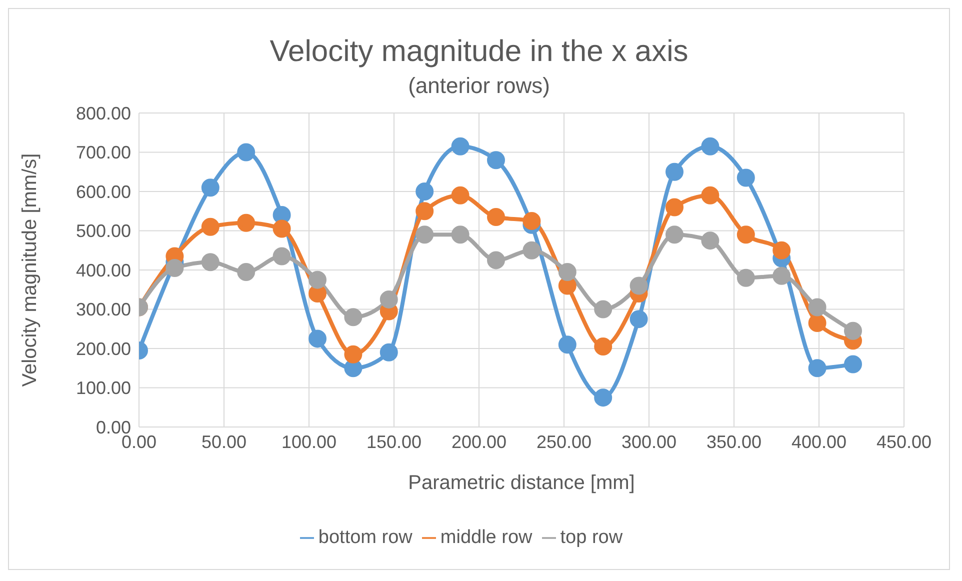 The image size is (962, 581). What do you see at coordinates (734, 442) in the screenshot?
I see `x-tick-label: 350.00` at bounding box center [734, 442].